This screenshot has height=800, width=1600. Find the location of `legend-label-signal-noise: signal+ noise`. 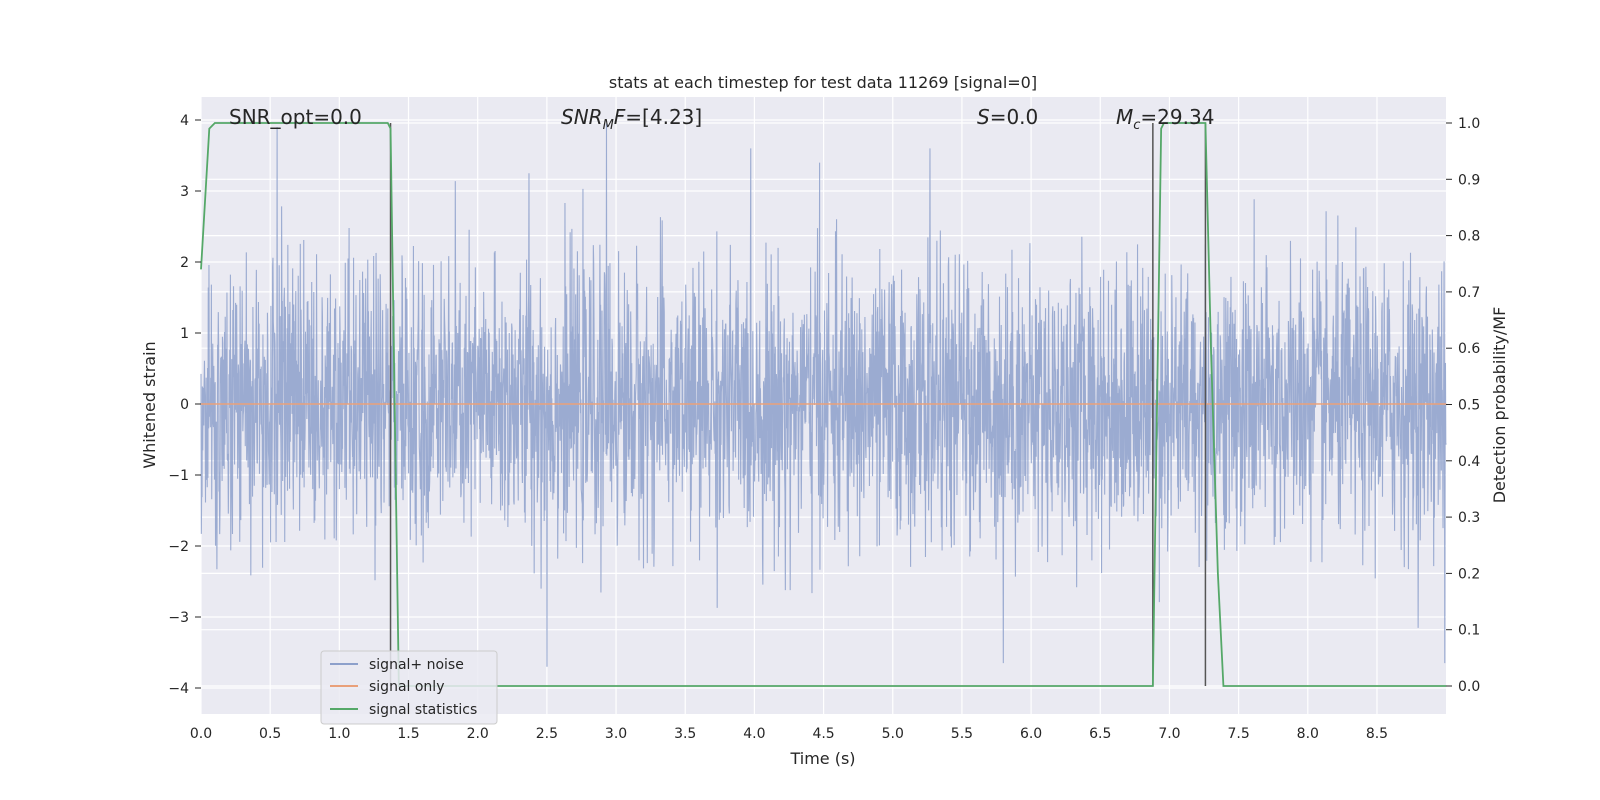

legend-label-signal-noise: signal+ noise is located at coordinates (416, 665).